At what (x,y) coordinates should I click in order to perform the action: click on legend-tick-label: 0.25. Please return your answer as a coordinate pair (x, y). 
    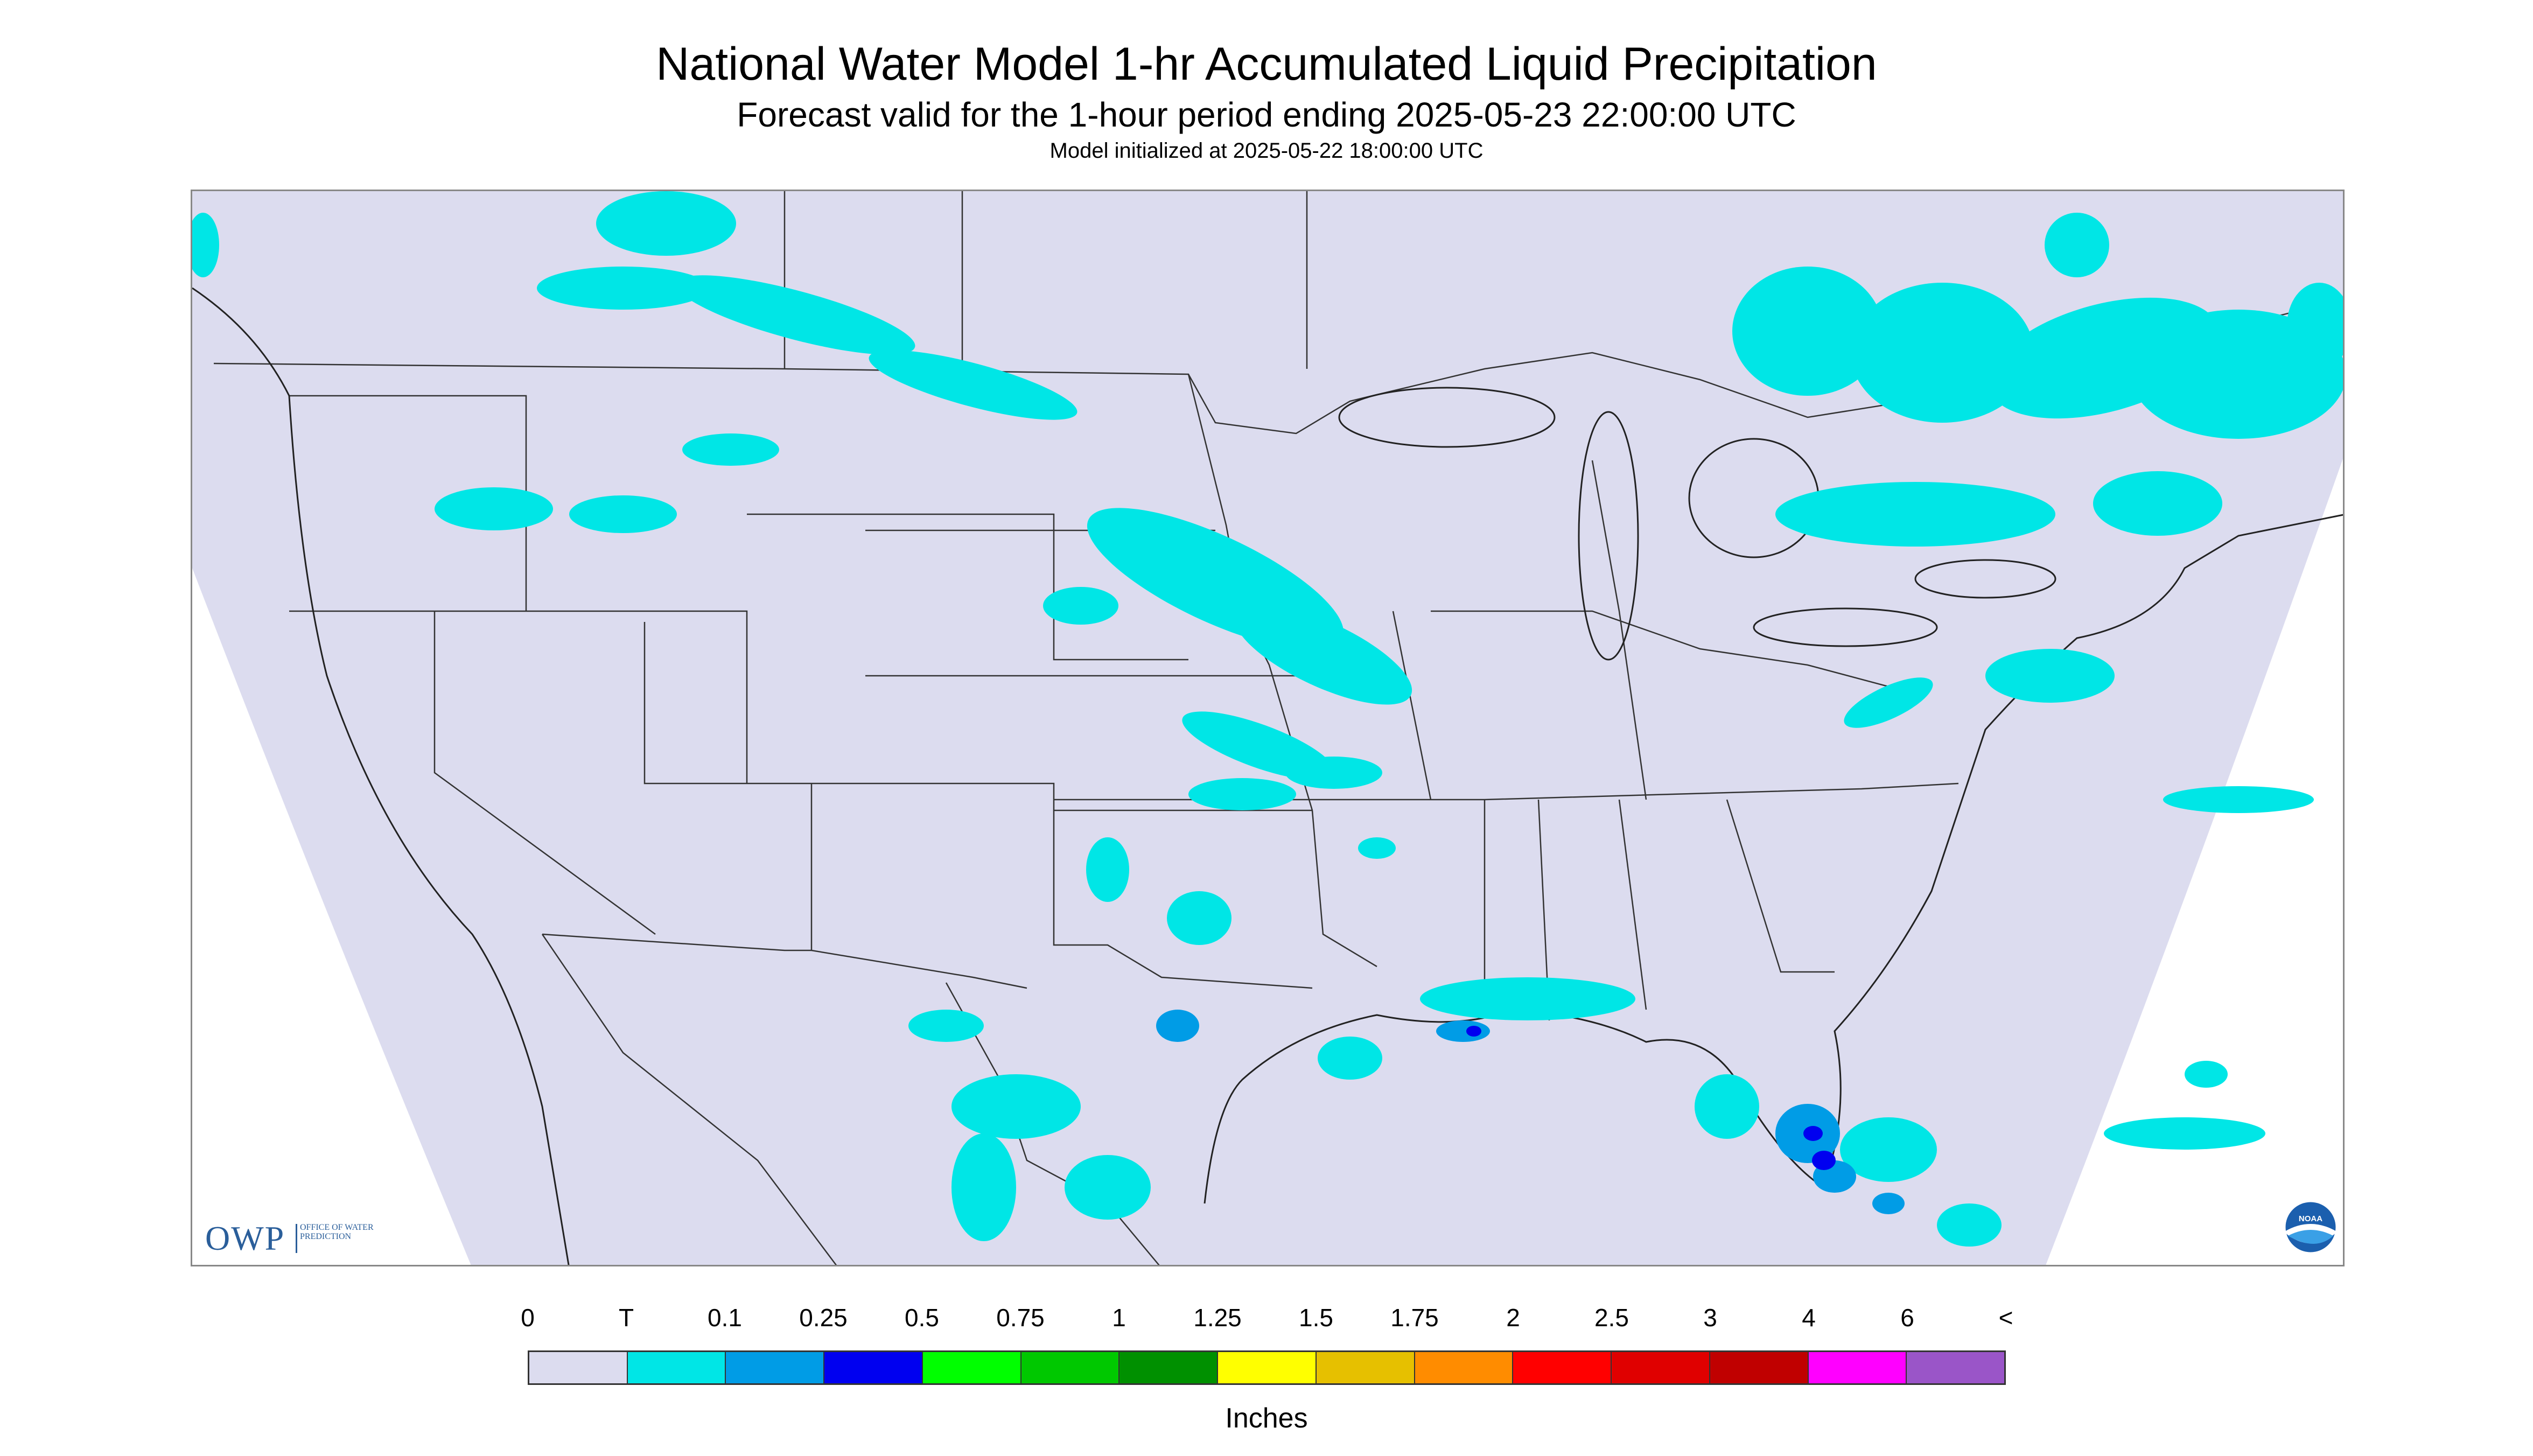
    Looking at the image, I should click on (824, 1318).